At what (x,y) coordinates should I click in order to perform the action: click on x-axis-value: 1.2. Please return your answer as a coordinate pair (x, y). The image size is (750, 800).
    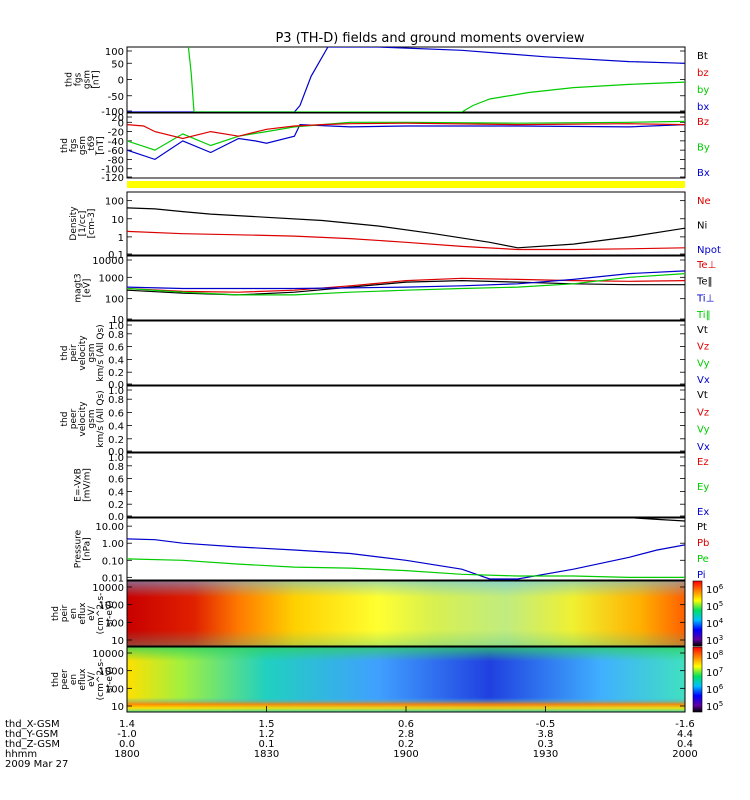
    Looking at the image, I should click on (267, 734).